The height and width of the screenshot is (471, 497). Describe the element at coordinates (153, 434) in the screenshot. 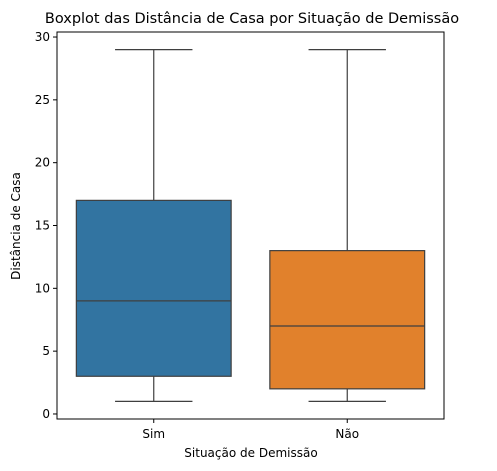

I see `x-tick-label: Sim` at that location.